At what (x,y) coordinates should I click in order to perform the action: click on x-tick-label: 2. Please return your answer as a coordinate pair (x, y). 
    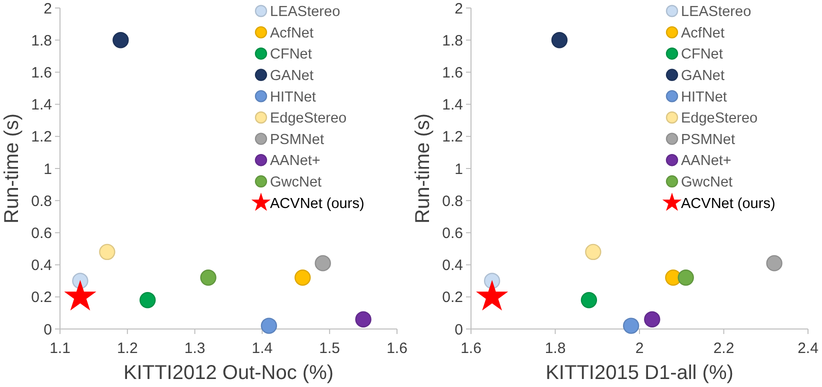
    Looking at the image, I should click on (639, 348).